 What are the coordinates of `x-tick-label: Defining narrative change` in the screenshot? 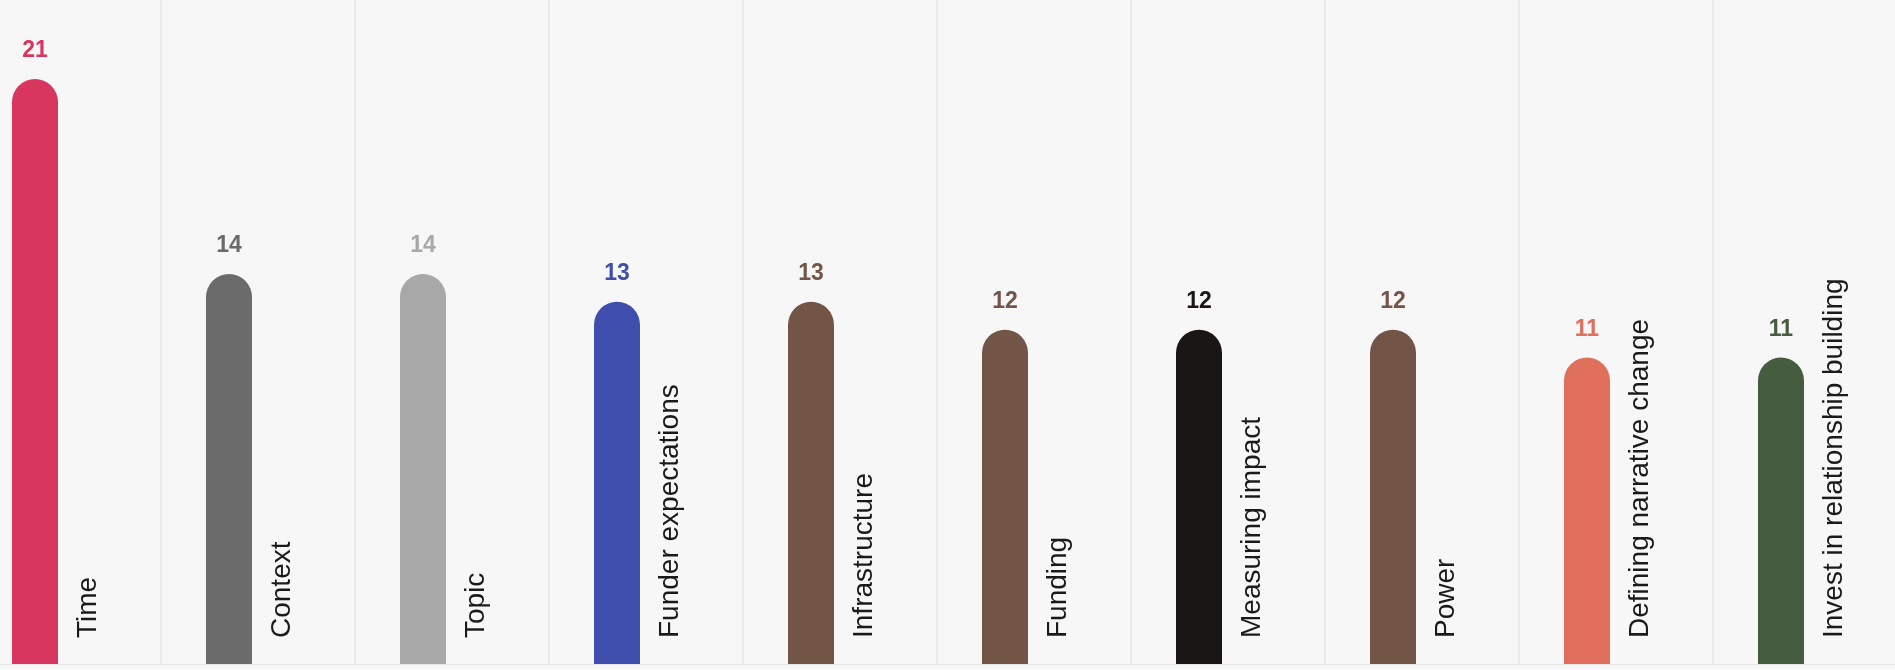 It's located at (1638, 478).